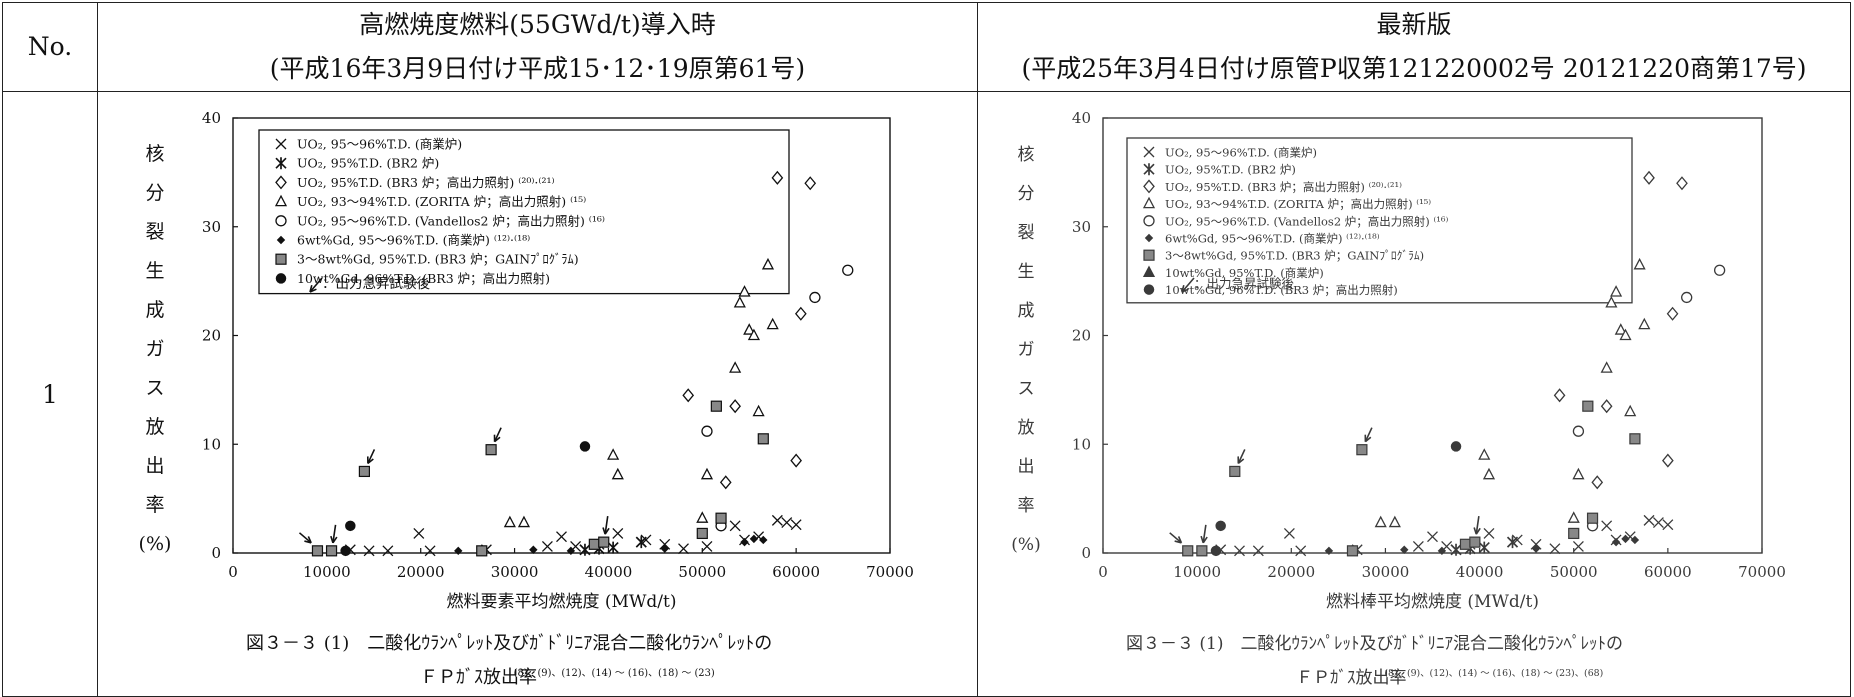 The width and height of the screenshot is (1854, 697). I want to click on y-axis-label-char: 出, so click(1026, 467).